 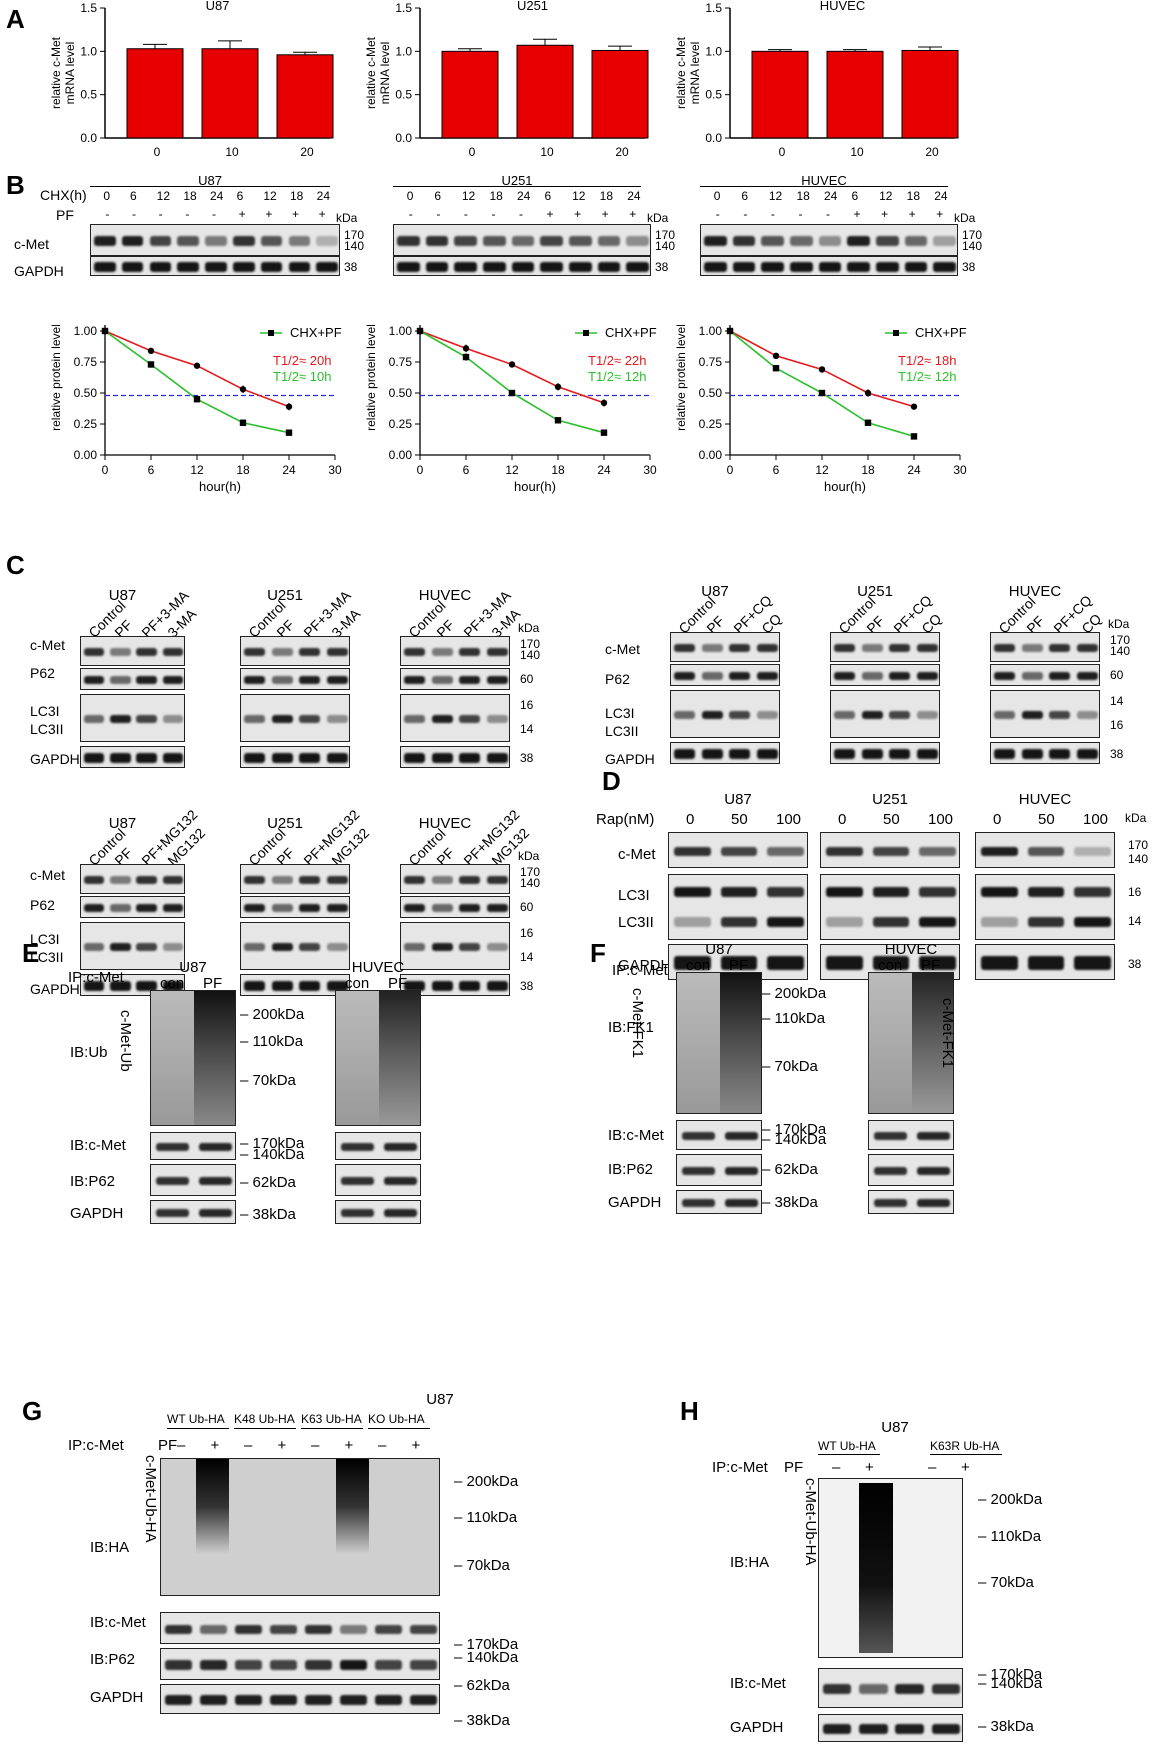 What do you see at coordinates (517, 186) in the screenshot?
I see `title-underline` at bounding box center [517, 186].